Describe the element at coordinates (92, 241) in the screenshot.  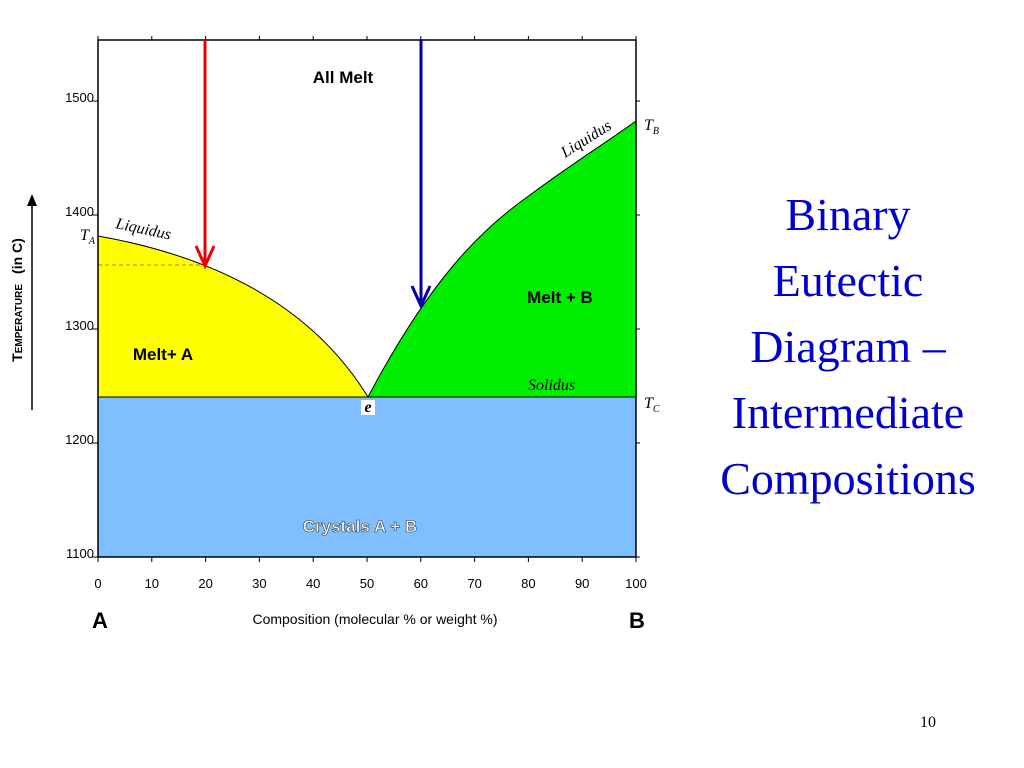
I see `subscript: A` at that location.